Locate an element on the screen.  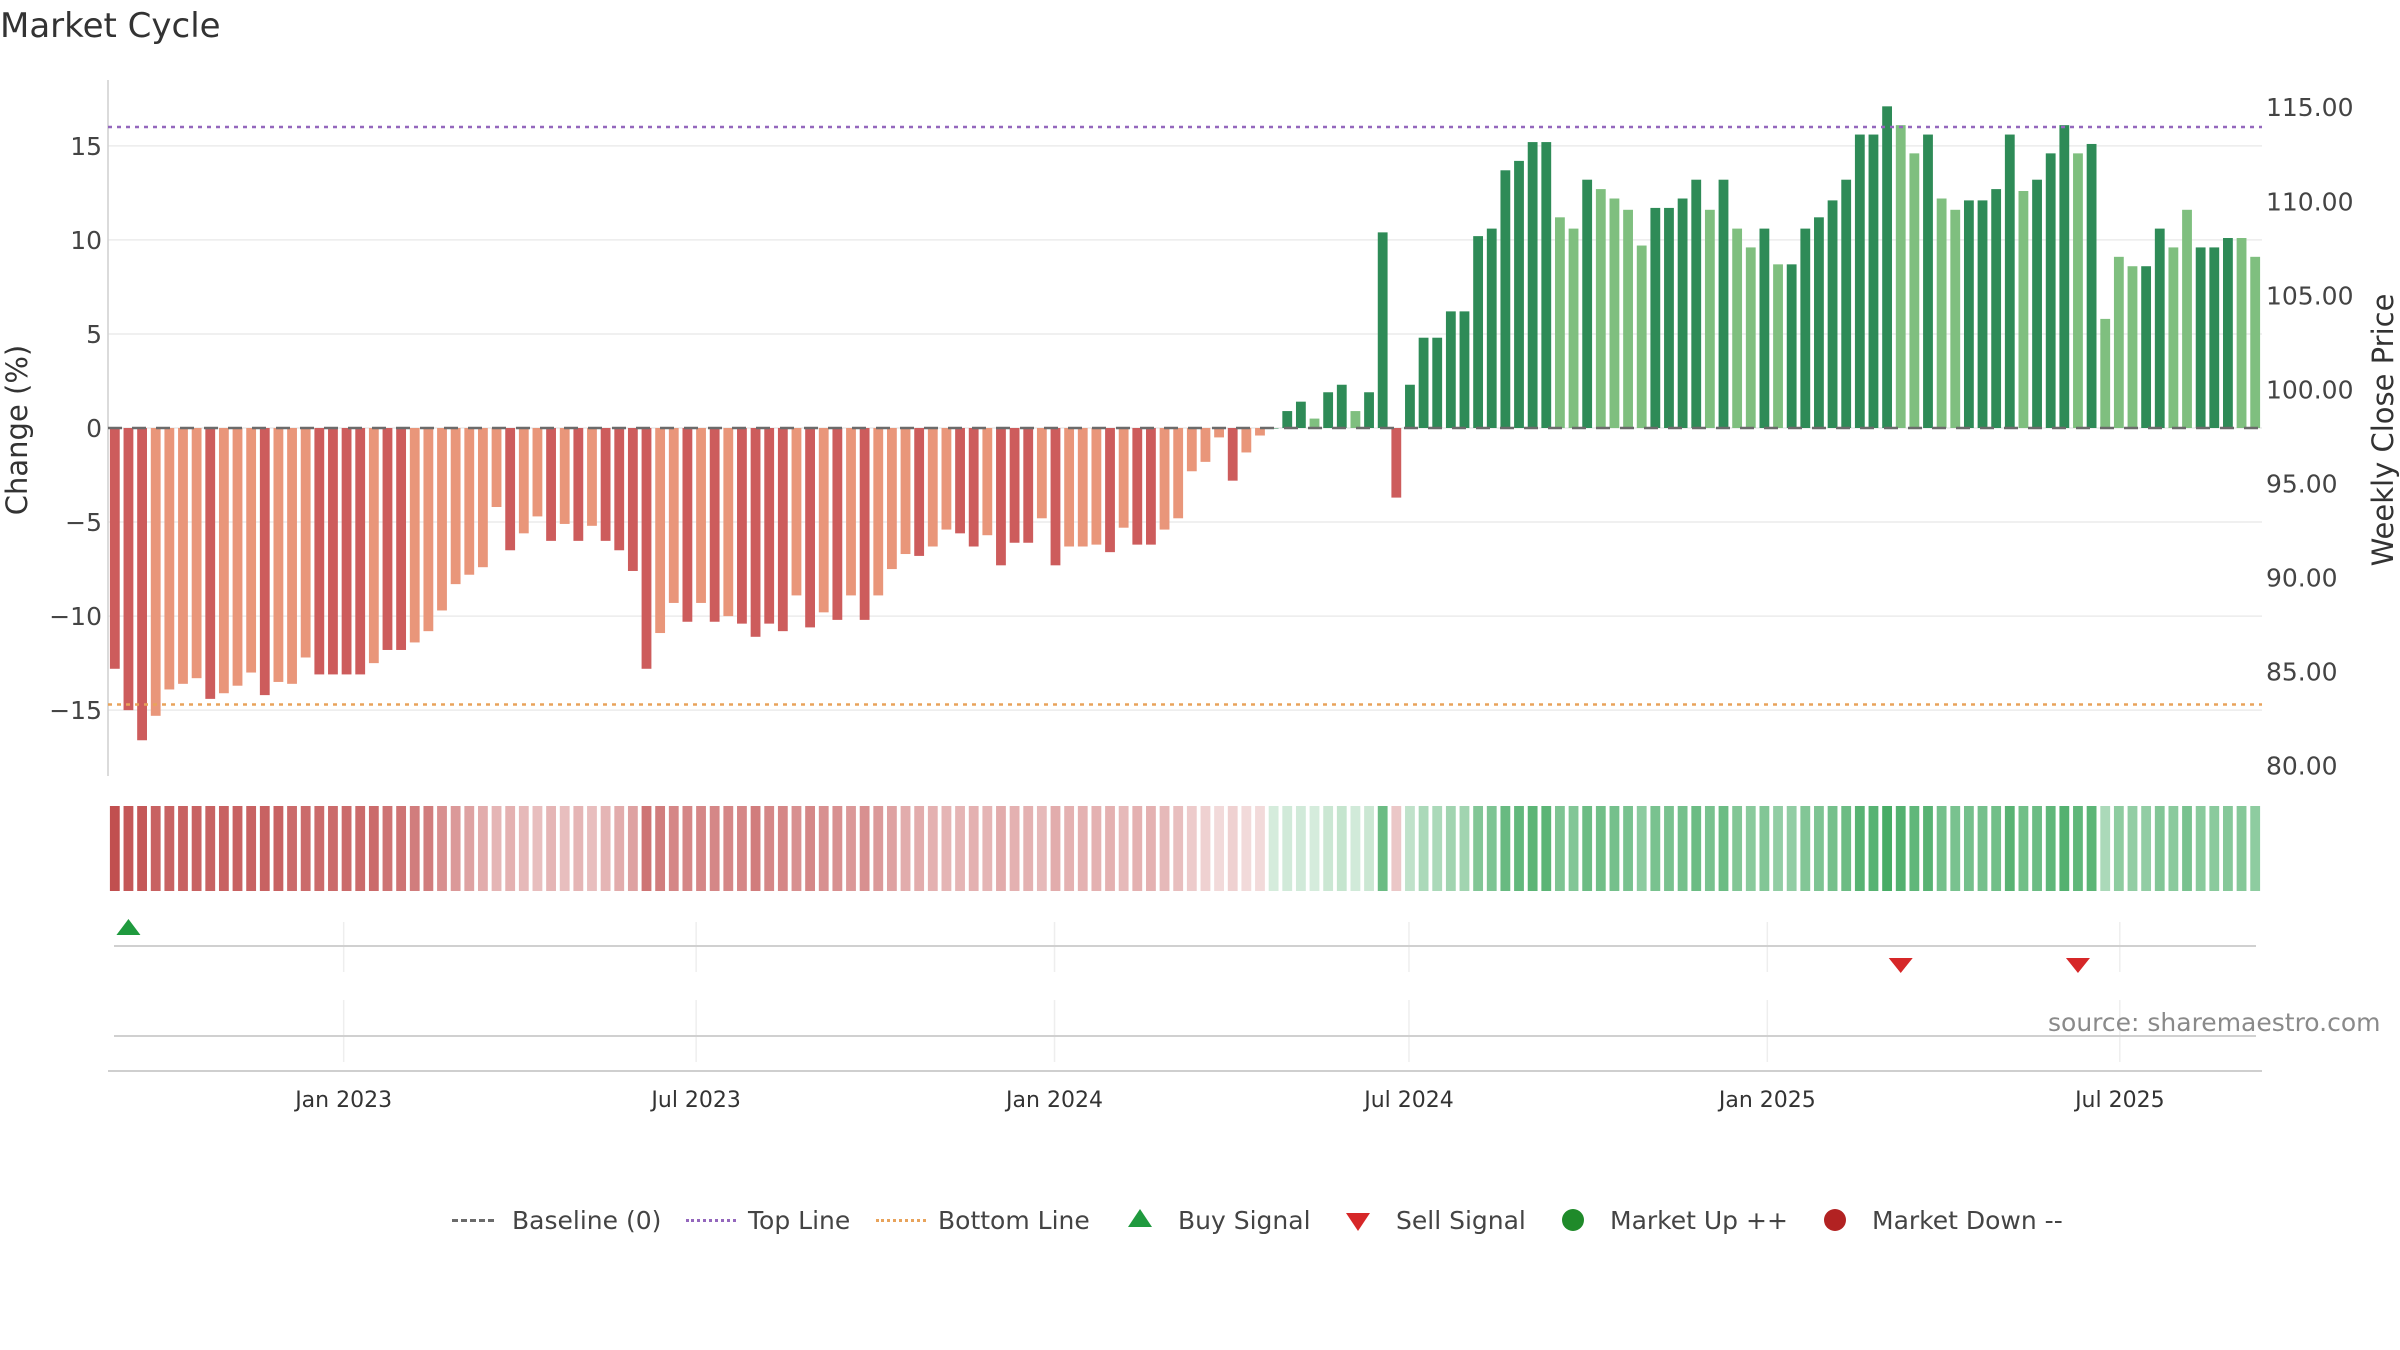
y-tick-label: 10 is located at coordinates (86, 240).